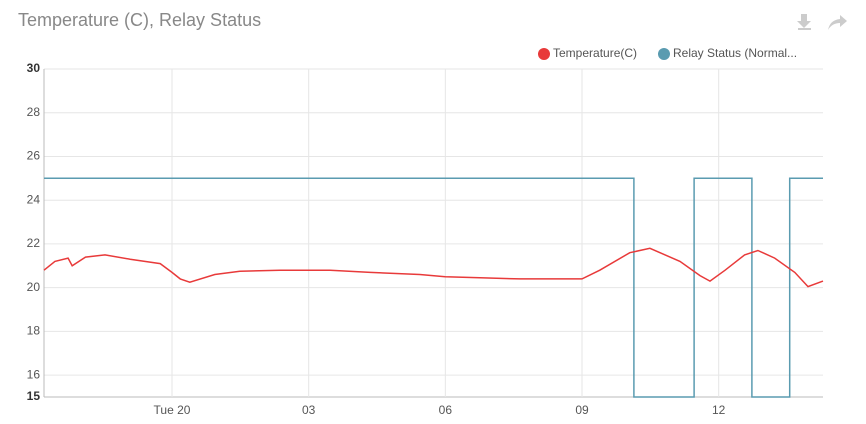 The width and height of the screenshot is (866, 424). What do you see at coordinates (719, 410) in the screenshot?
I see `x-tick-label: 12` at bounding box center [719, 410].